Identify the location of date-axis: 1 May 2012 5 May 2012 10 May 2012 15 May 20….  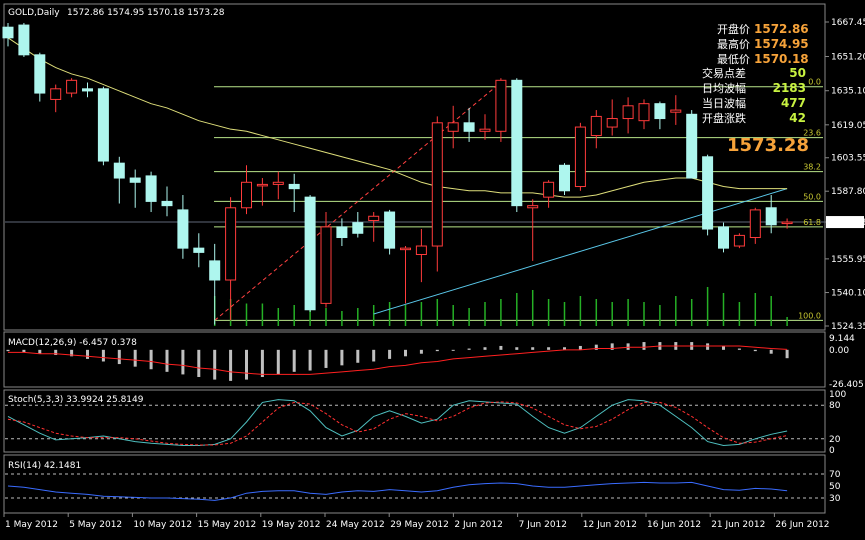
(416, 521).